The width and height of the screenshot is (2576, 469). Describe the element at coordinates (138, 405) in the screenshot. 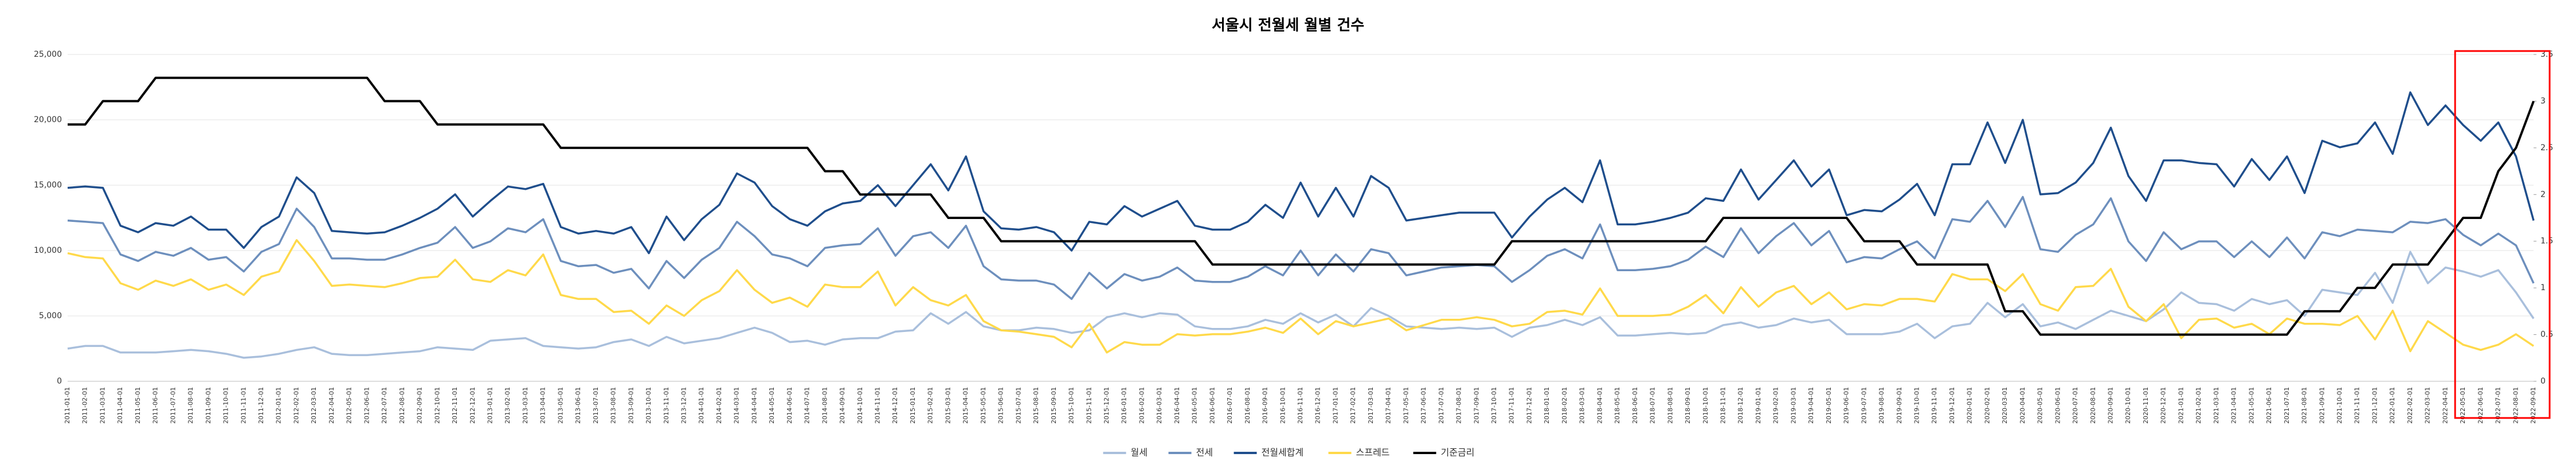

I see `x-tick-label: 2011-05-01` at that location.